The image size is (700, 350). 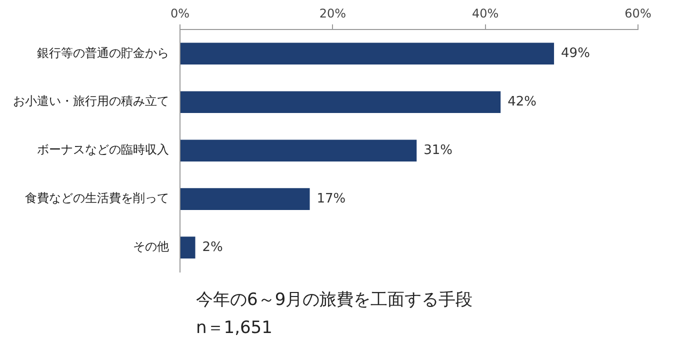 What do you see at coordinates (522, 102) in the screenshot?
I see `data-label: 42%` at bounding box center [522, 102].